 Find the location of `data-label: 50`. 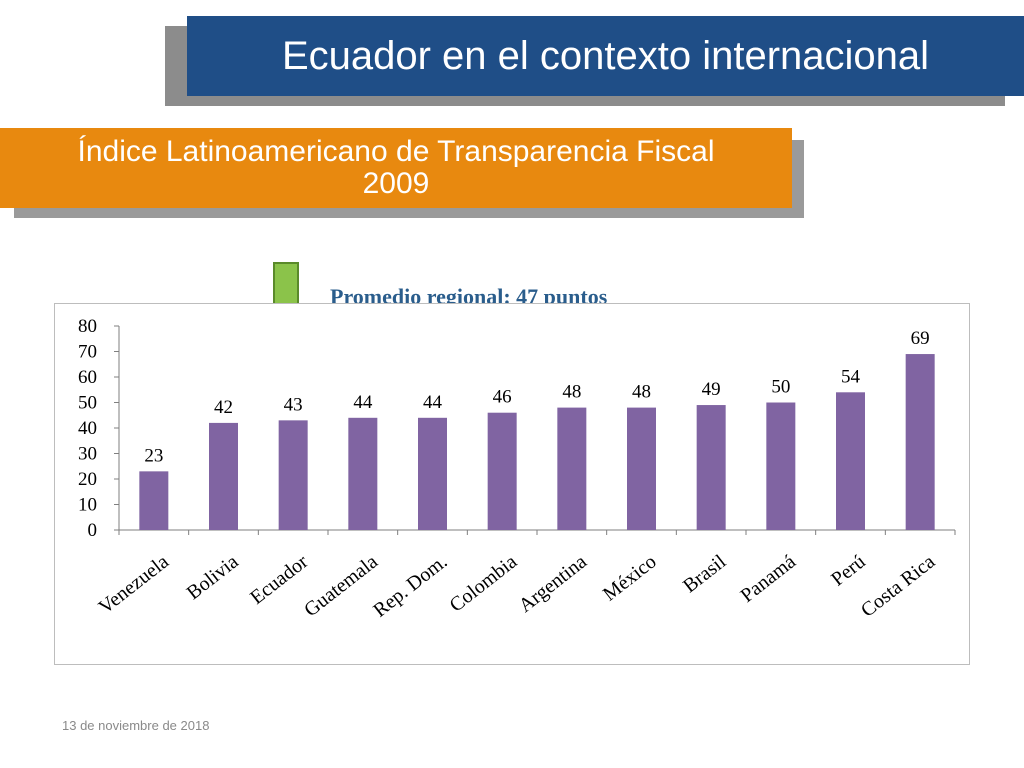

data-label: 50 is located at coordinates (780, 387).